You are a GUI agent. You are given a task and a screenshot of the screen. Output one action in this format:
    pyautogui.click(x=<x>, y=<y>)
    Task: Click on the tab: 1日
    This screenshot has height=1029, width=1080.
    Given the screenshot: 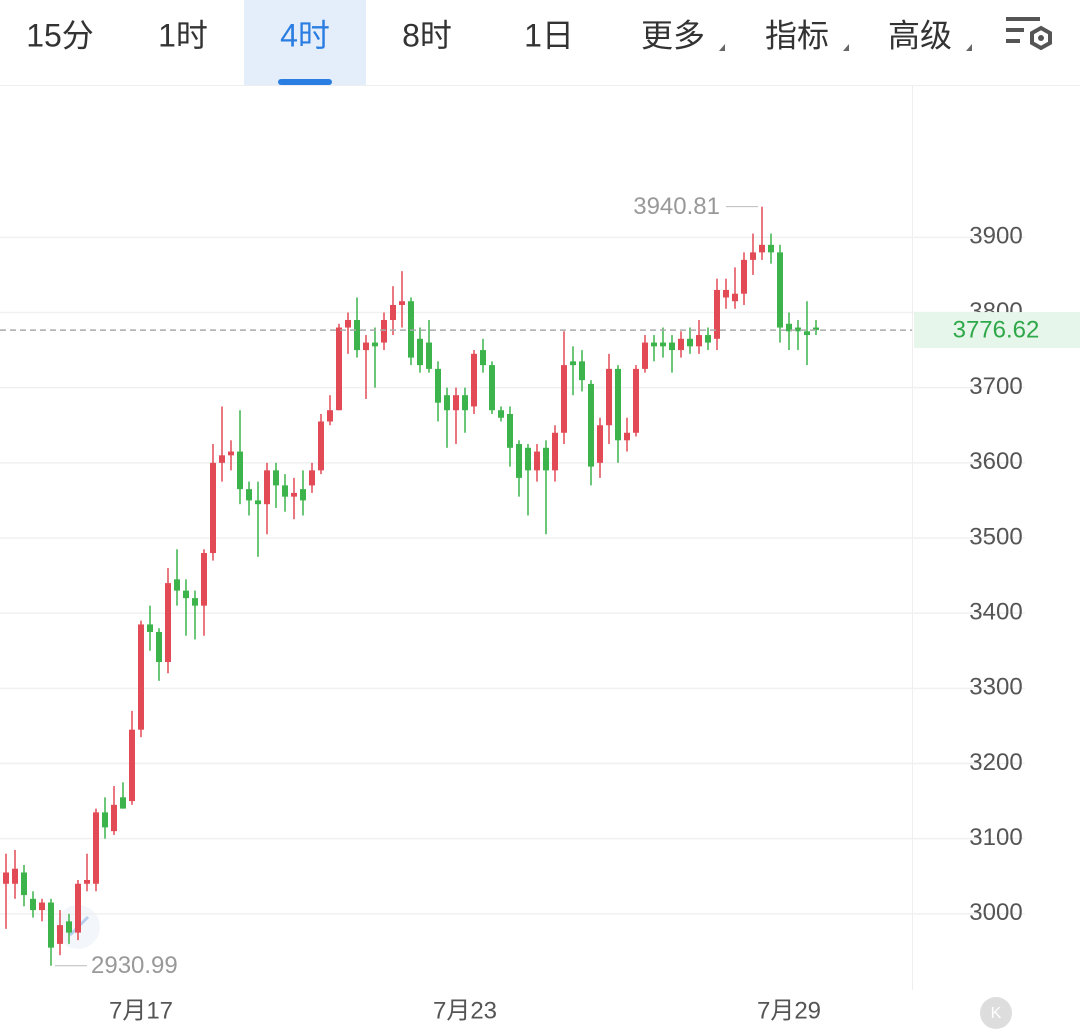 What is the action you would take?
    pyautogui.click(x=549, y=35)
    